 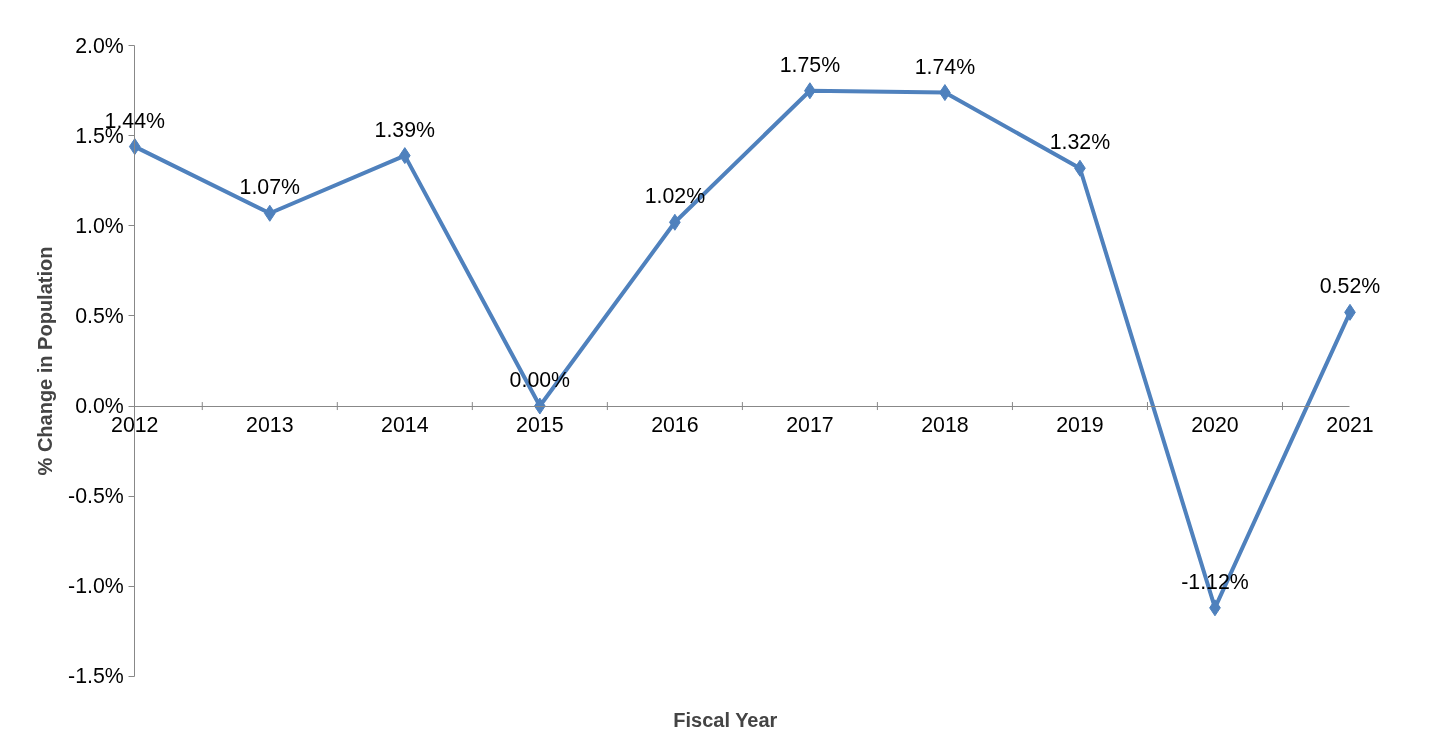 What do you see at coordinates (1350, 286) in the screenshot?
I see `data-label: 0.52%` at bounding box center [1350, 286].